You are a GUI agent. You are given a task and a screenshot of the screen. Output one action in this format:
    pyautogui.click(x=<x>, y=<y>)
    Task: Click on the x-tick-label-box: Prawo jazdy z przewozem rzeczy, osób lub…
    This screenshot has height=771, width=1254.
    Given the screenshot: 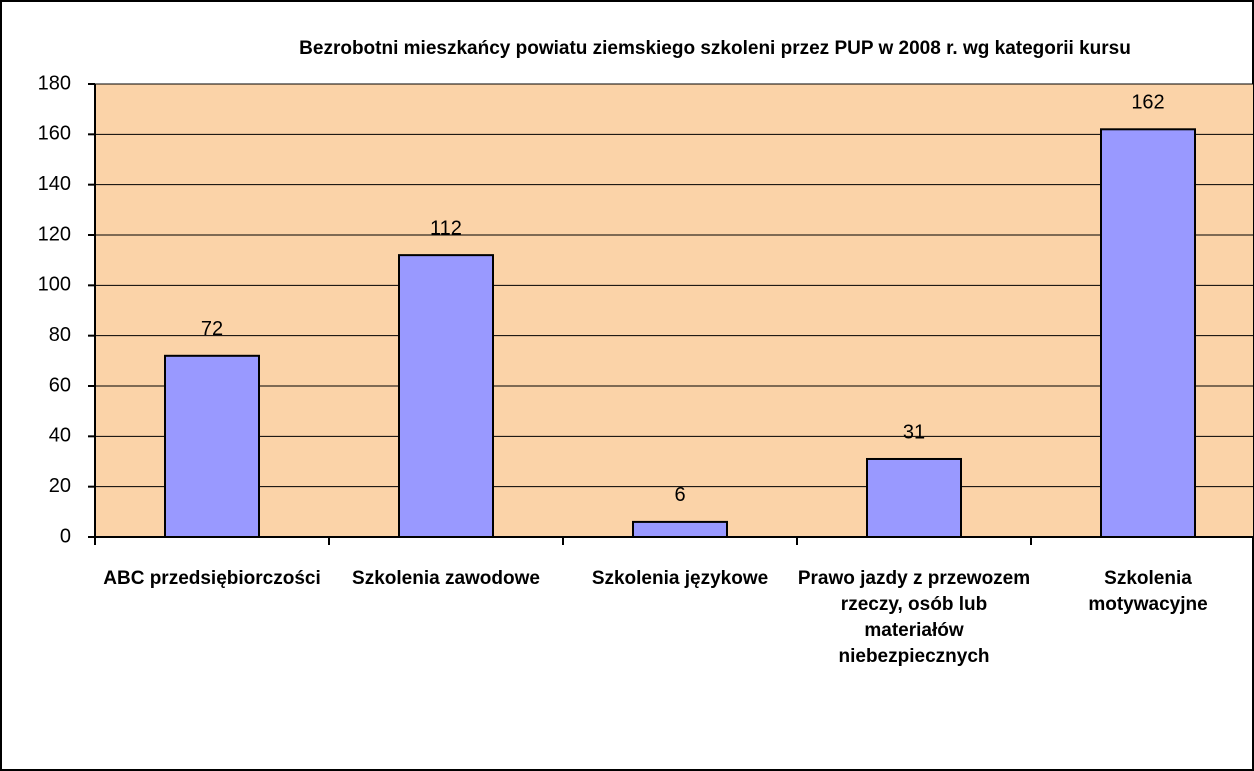 What is the action you would take?
    pyautogui.click(x=914, y=617)
    